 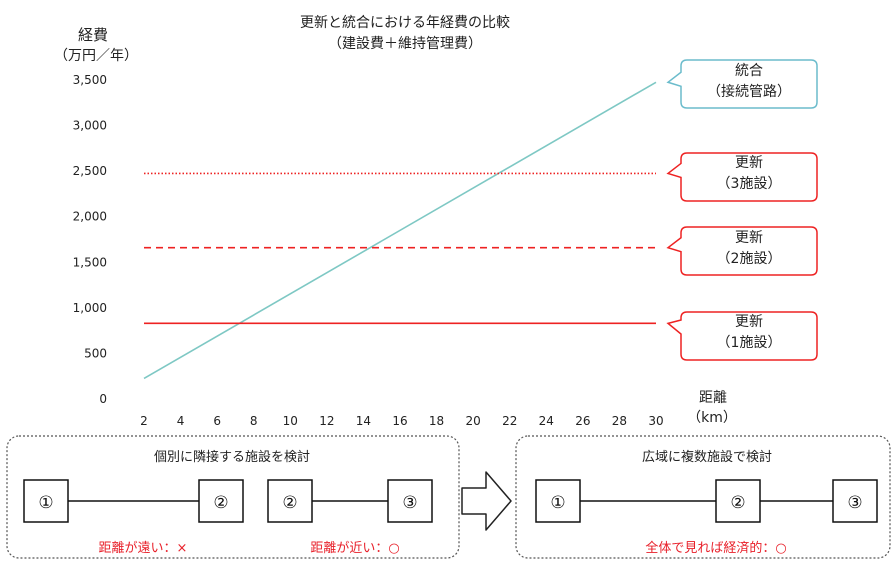 What do you see at coordinates (405, 44) in the screenshot?
I see `chart-subtitle: （建設費＋維持管理費）` at bounding box center [405, 44].